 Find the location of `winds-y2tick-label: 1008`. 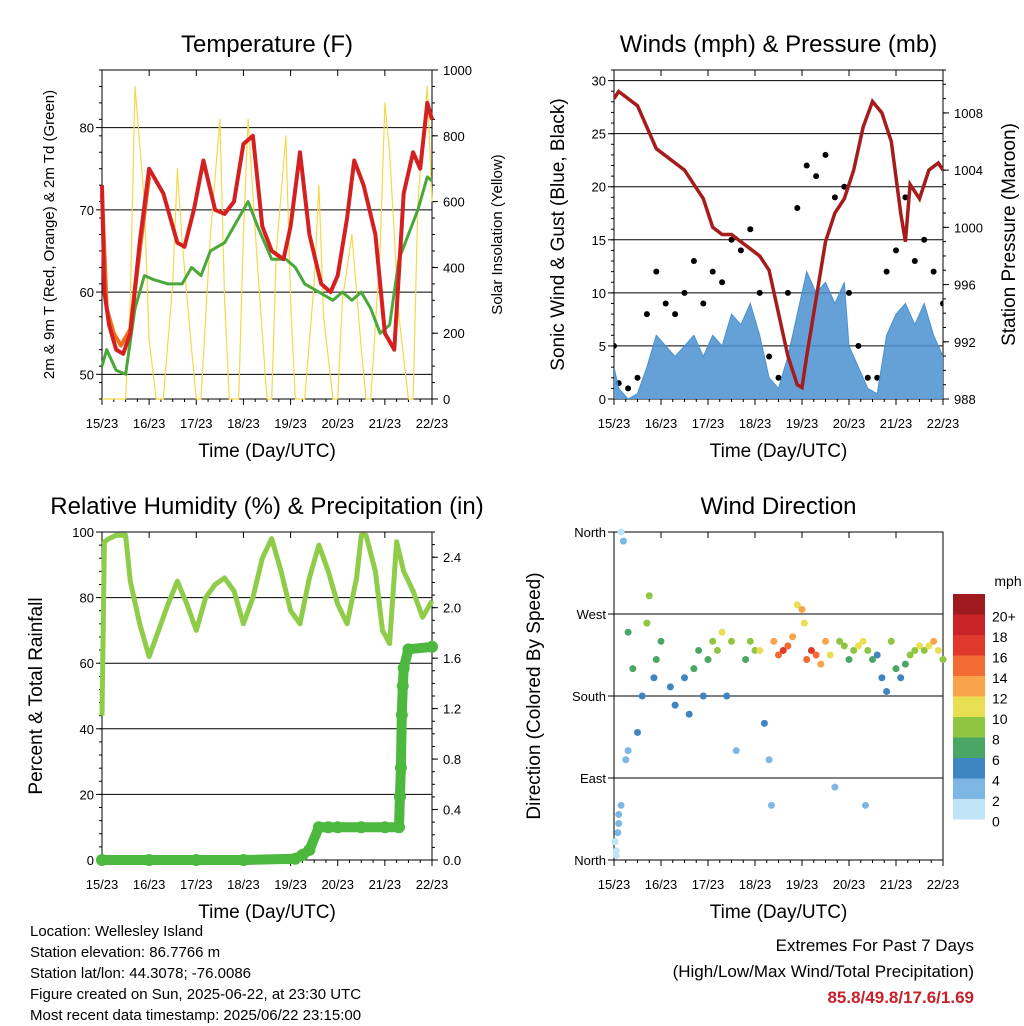

winds-y2tick-label: 1008 is located at coordinates (968, 113).